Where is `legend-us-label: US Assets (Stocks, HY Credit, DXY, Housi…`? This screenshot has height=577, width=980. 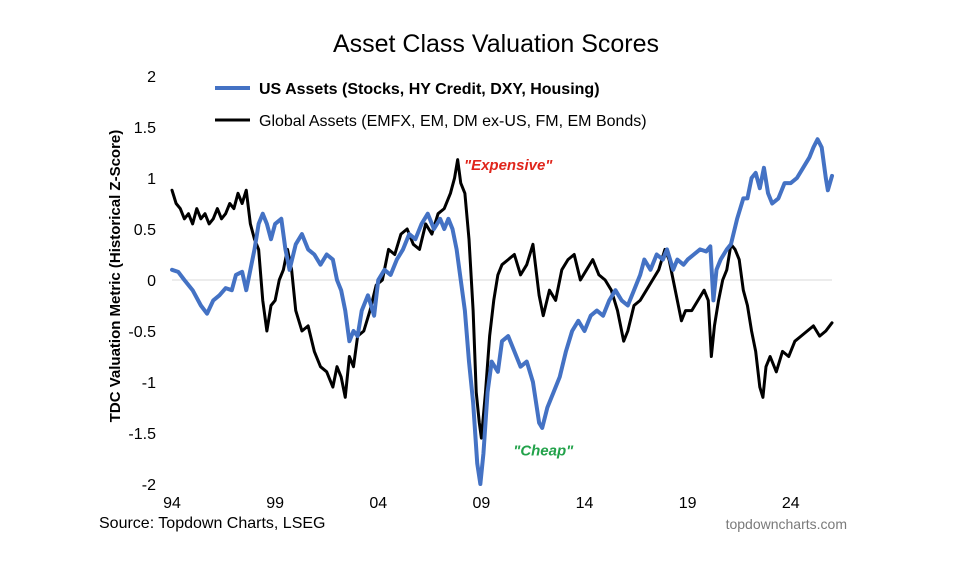 legend-us-label: US Assets (Stocks, HY Credit, DXY, Housi… is located at coordinates (429, 89).